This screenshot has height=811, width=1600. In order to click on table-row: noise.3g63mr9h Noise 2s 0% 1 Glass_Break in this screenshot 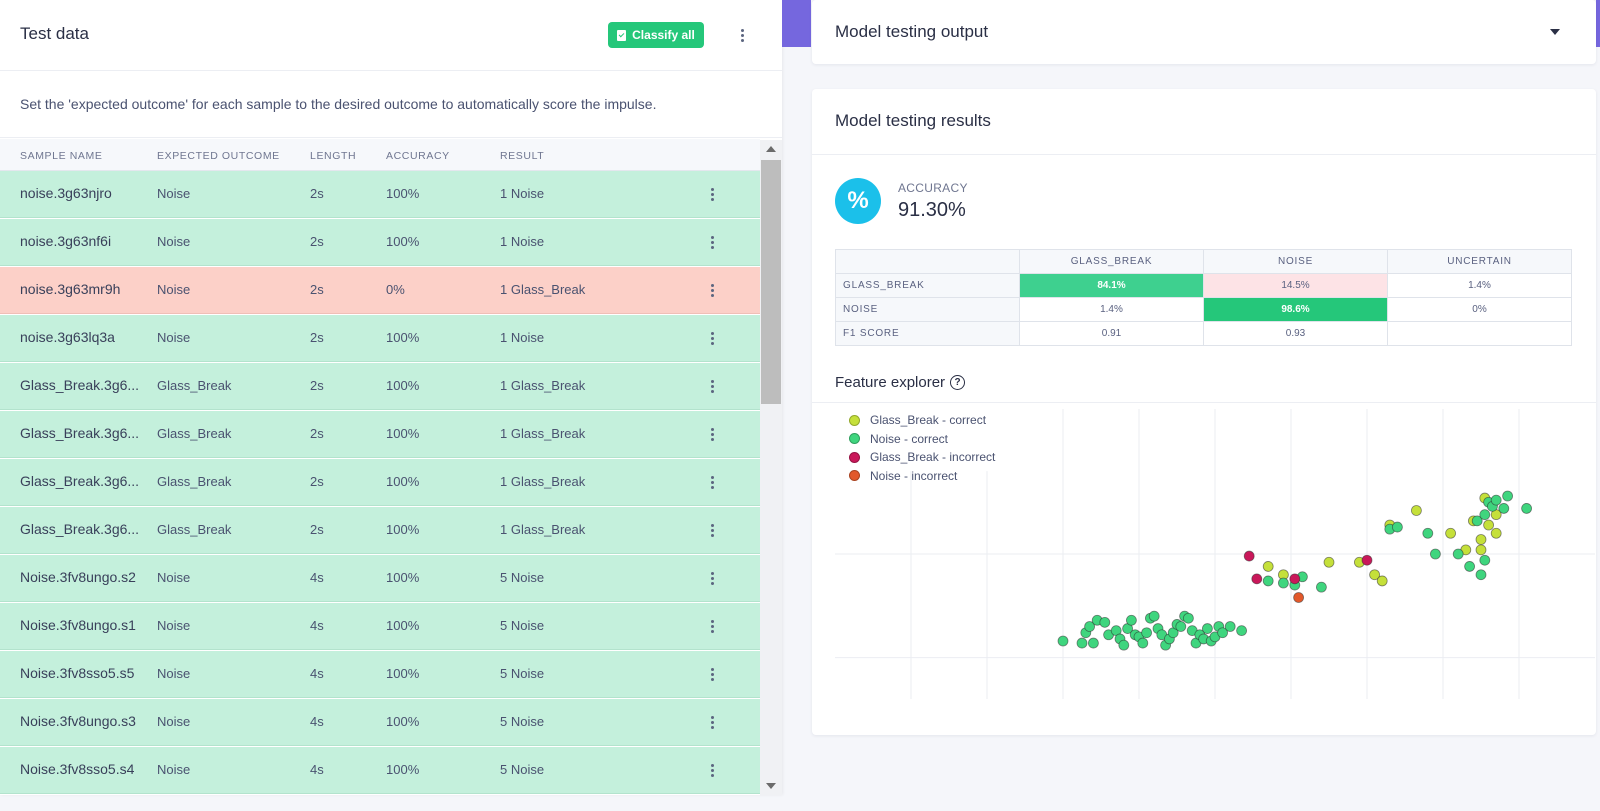, I will do `click(380, 290)`.